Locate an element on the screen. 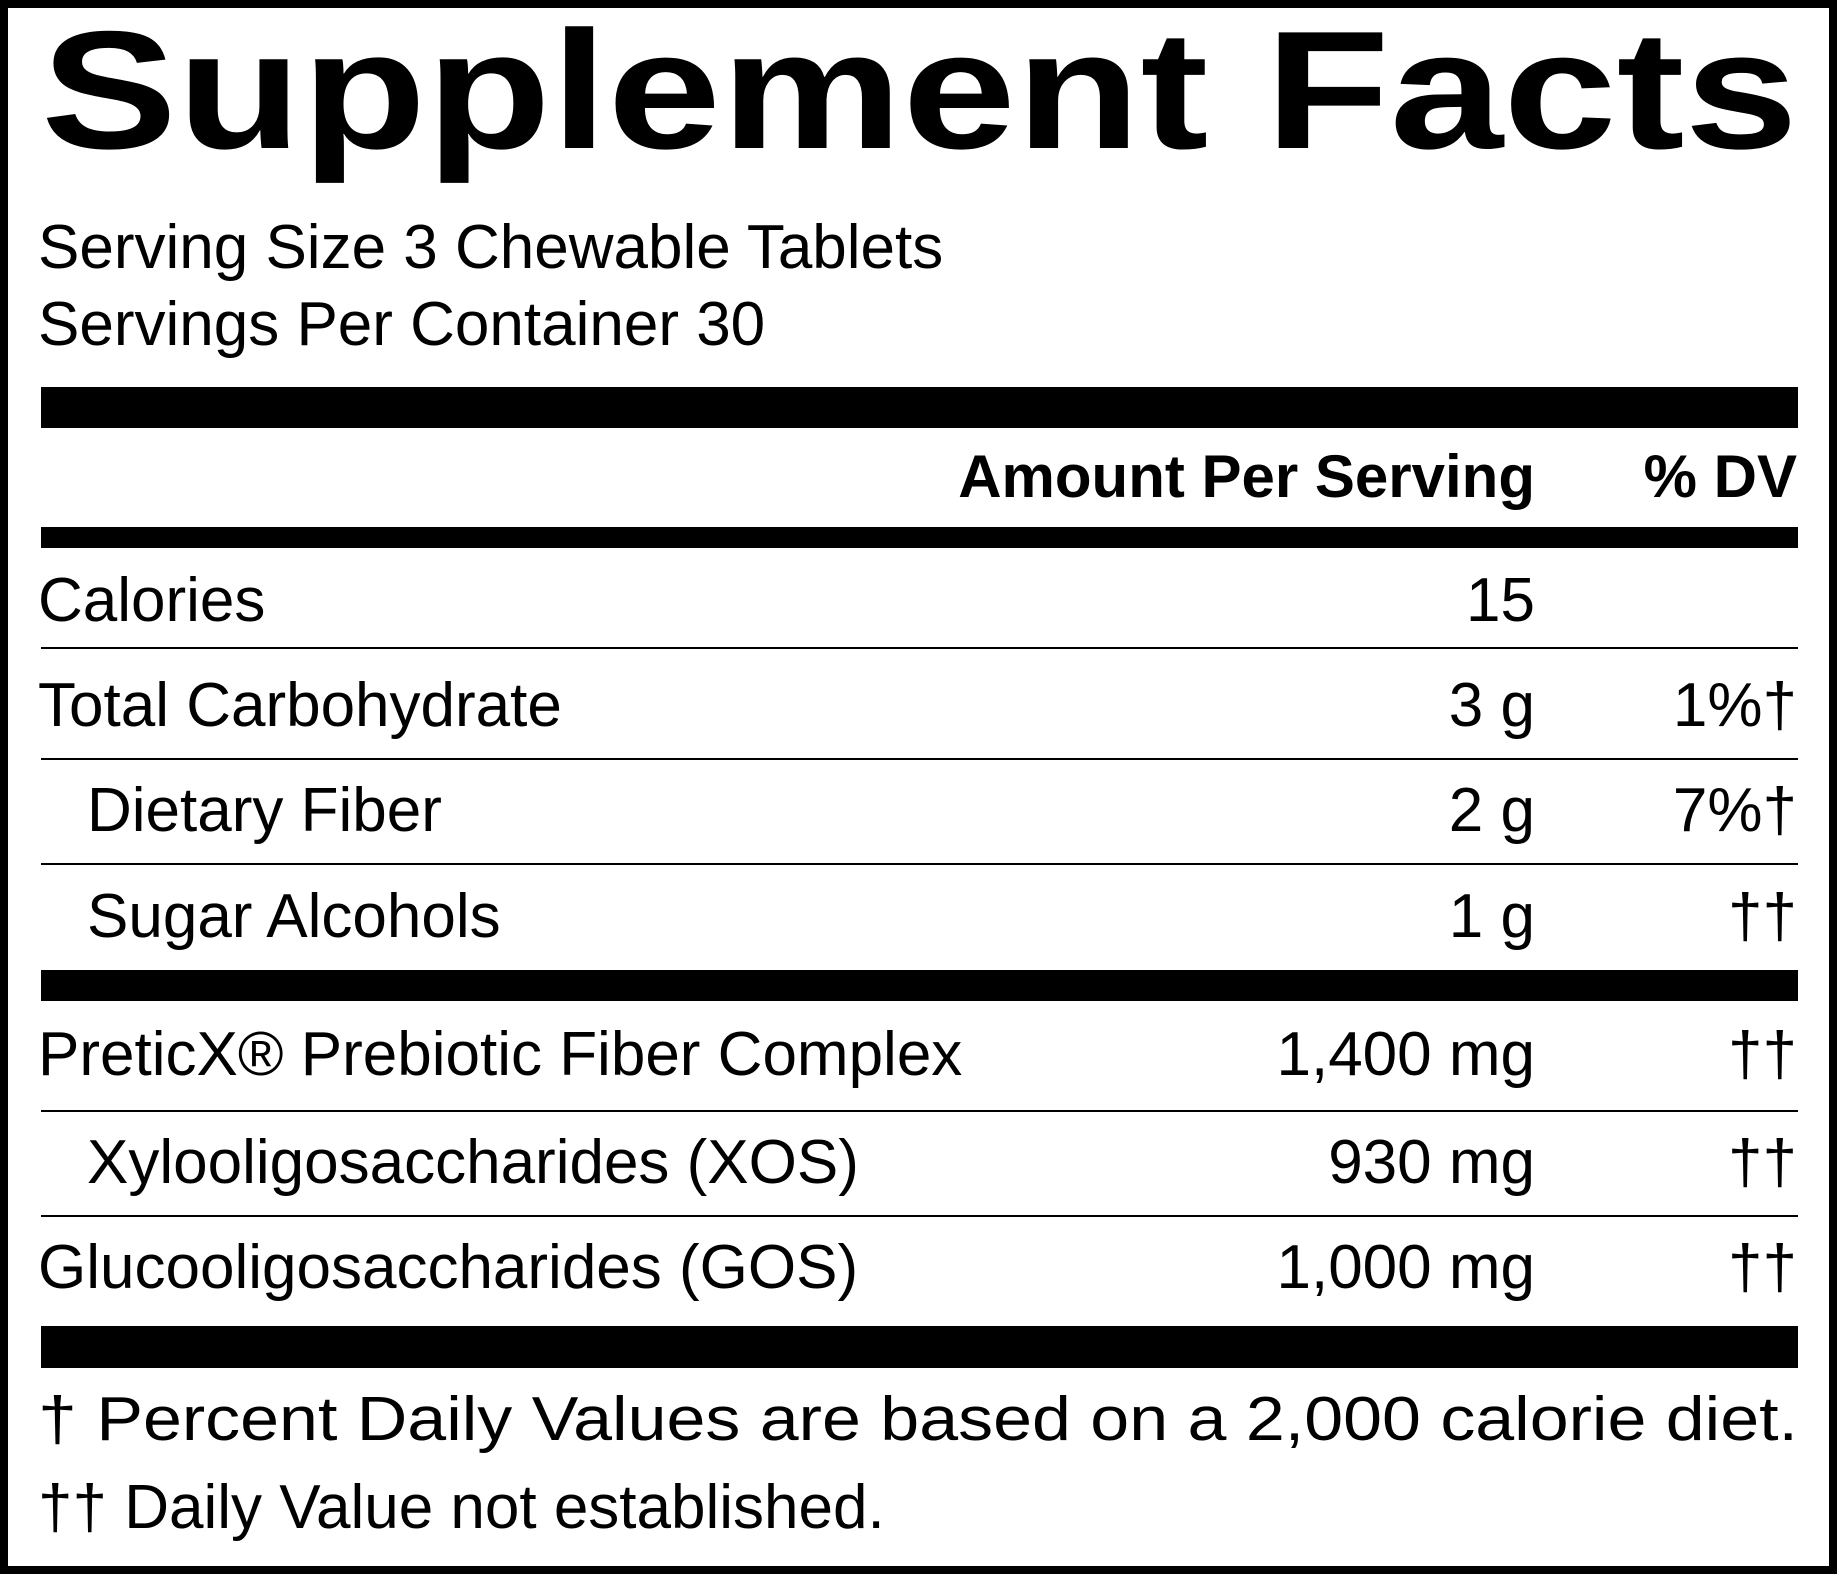 The image size is (1837, 1574). amount: 930 mg is located at coordinates (1431, 1162).